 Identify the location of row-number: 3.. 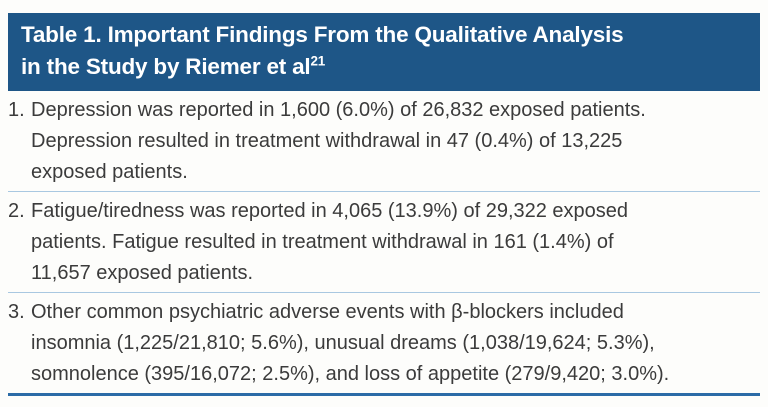
(16, 312).